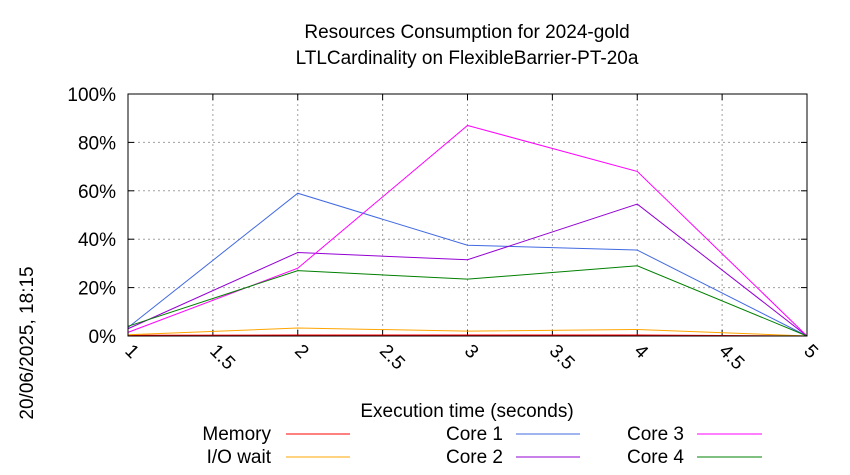  What do you see at coordinates (471, 352) in the screenshot?
I see `x-tick-label: 3` at bounding box center [471, 352].